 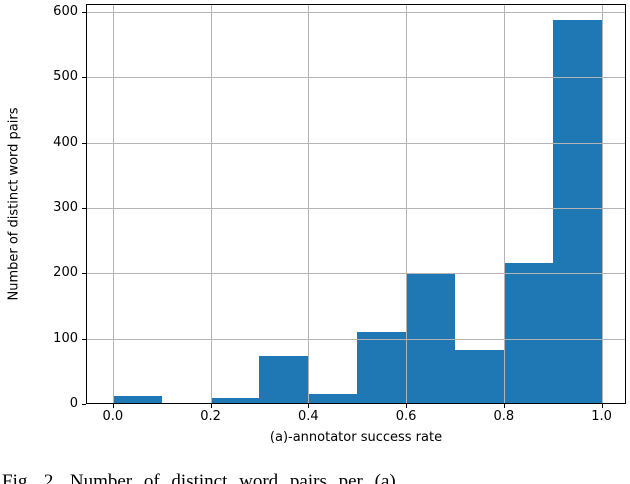 I want to click on x-tick-label: 0.4, so click(x=308, y=416).